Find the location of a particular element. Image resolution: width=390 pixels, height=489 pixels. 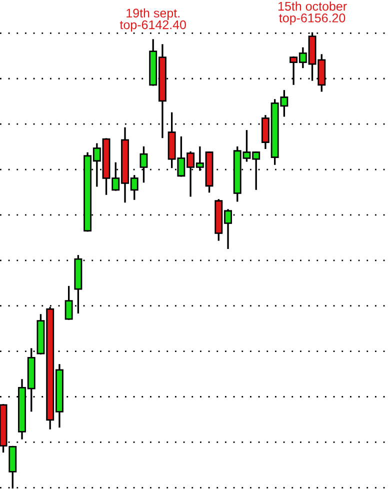

candlestick is located at coordinates (68, 303).